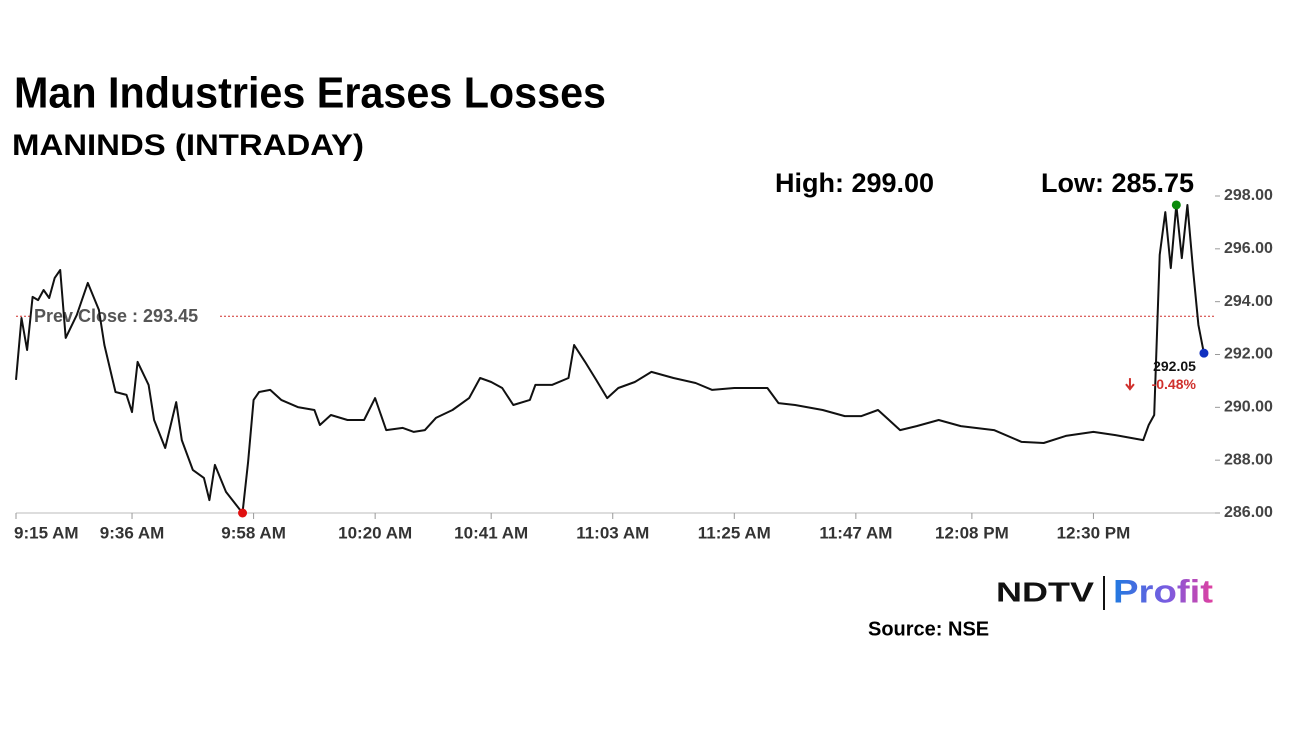 This screenshot has width=1296, height=729. What do you see at coordinates (1248, 407) in the screenshot?
I see `y-tick-label: 290.00` at bounding box center [1248, 407].